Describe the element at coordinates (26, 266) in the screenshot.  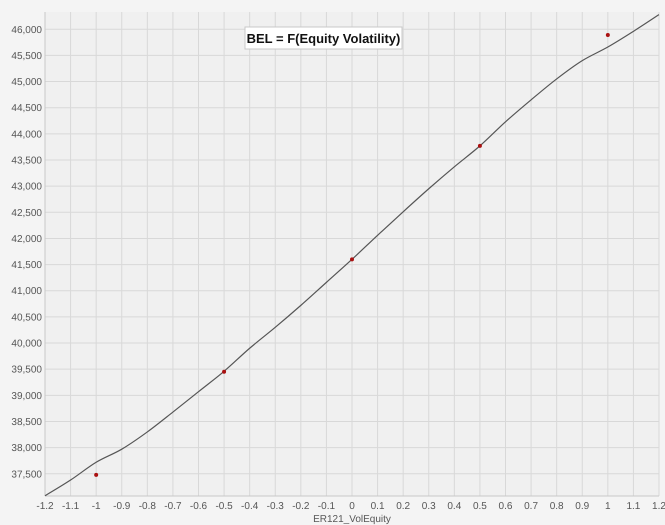
I see `y-tick-label: 41,500` at that location.